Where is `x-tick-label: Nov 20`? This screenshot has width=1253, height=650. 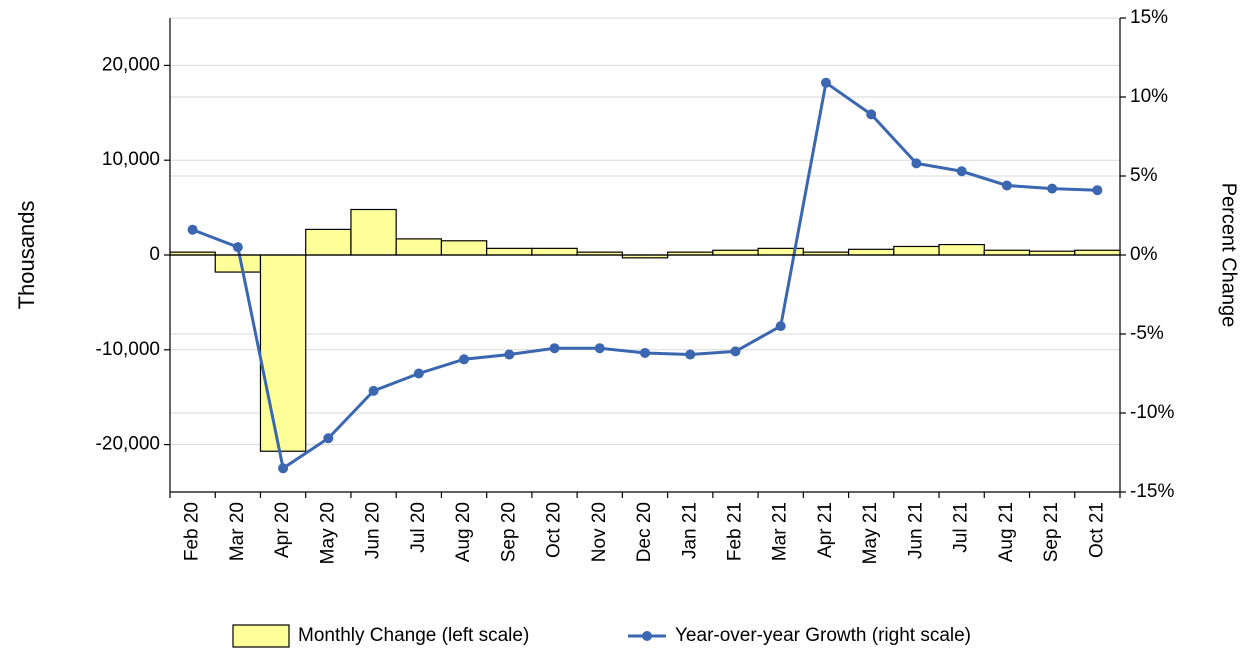 x-tick-label: Nov 20 is located at coordinates (599, 532).